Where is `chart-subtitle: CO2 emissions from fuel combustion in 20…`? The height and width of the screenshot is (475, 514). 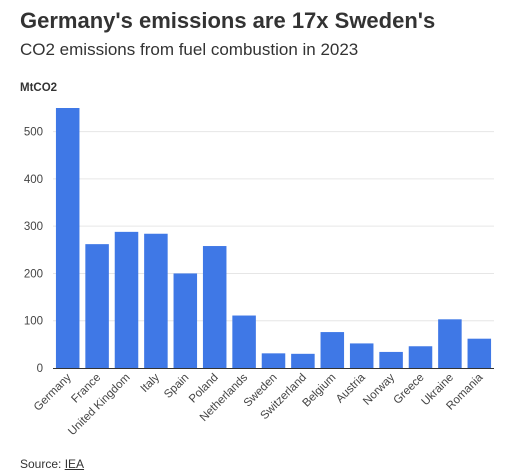 chart-subtitle: CO2 emissions from fuel combustion in 20… is located at coordinates (189, 49).